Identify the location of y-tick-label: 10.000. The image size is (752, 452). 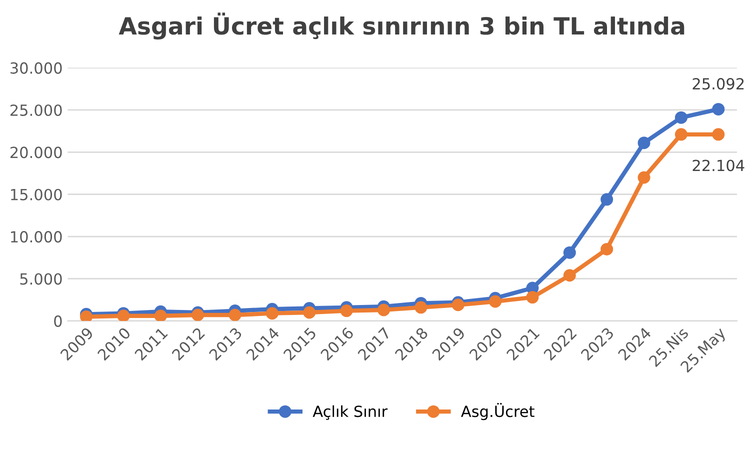
(36, 237).